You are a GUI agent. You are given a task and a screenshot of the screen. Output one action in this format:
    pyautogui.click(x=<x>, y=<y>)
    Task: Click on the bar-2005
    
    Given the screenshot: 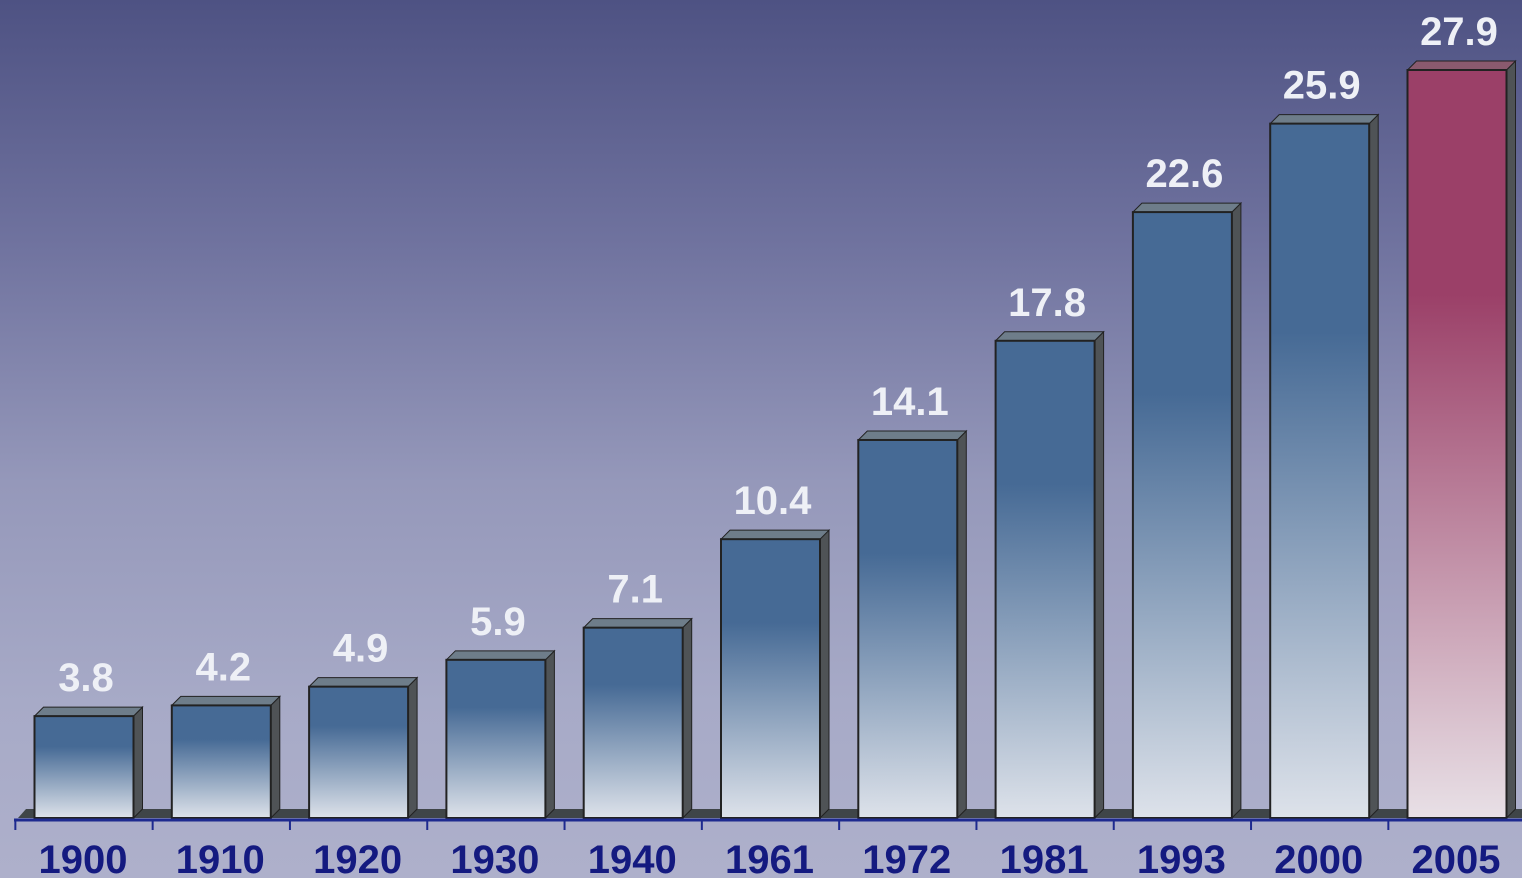 What is the action you would take?
    pyautogui.click(x=1461, y=439)
    